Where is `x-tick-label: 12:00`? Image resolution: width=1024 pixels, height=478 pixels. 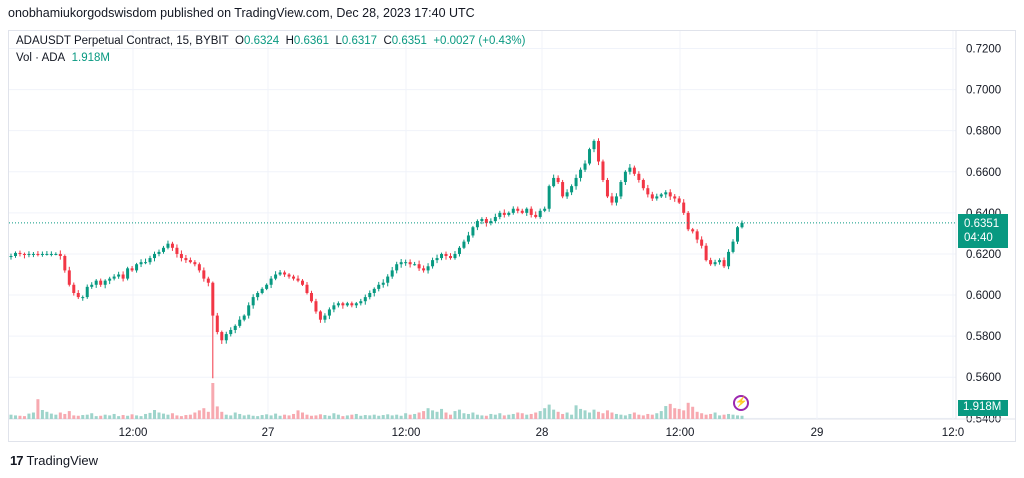 x-tick-label: 12:00 is located at coordinates (406, 433).